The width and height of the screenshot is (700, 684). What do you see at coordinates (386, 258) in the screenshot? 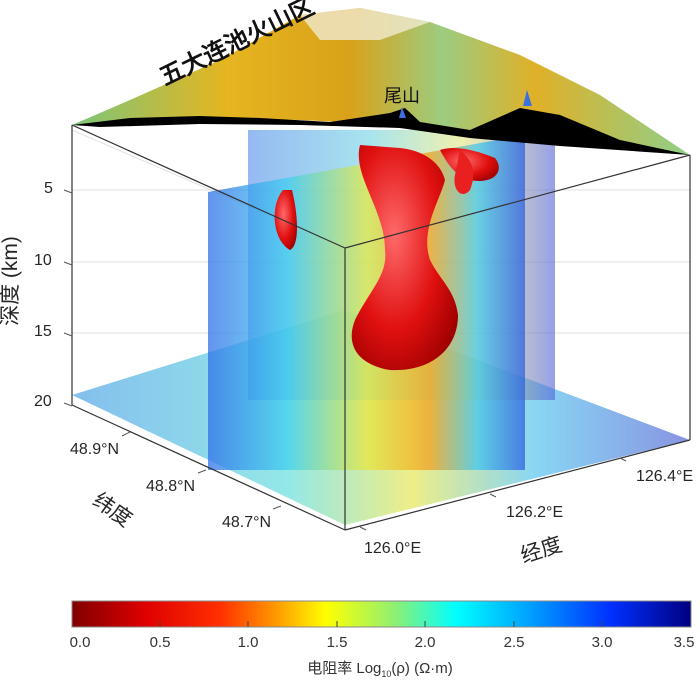
I see `low-resistivity-isosurface` at bounding box center [386, 258].